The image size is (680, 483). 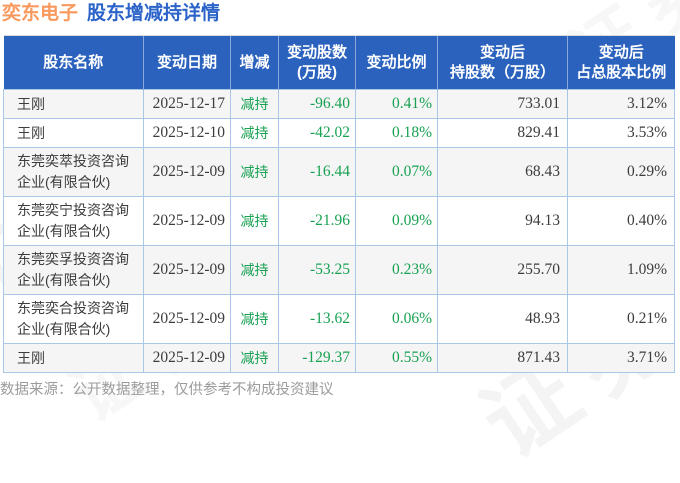 What do you see at coordinates (317, 319) in the screenshot?
I see `change-shares: -13.62` at bounding box center [317, 319].